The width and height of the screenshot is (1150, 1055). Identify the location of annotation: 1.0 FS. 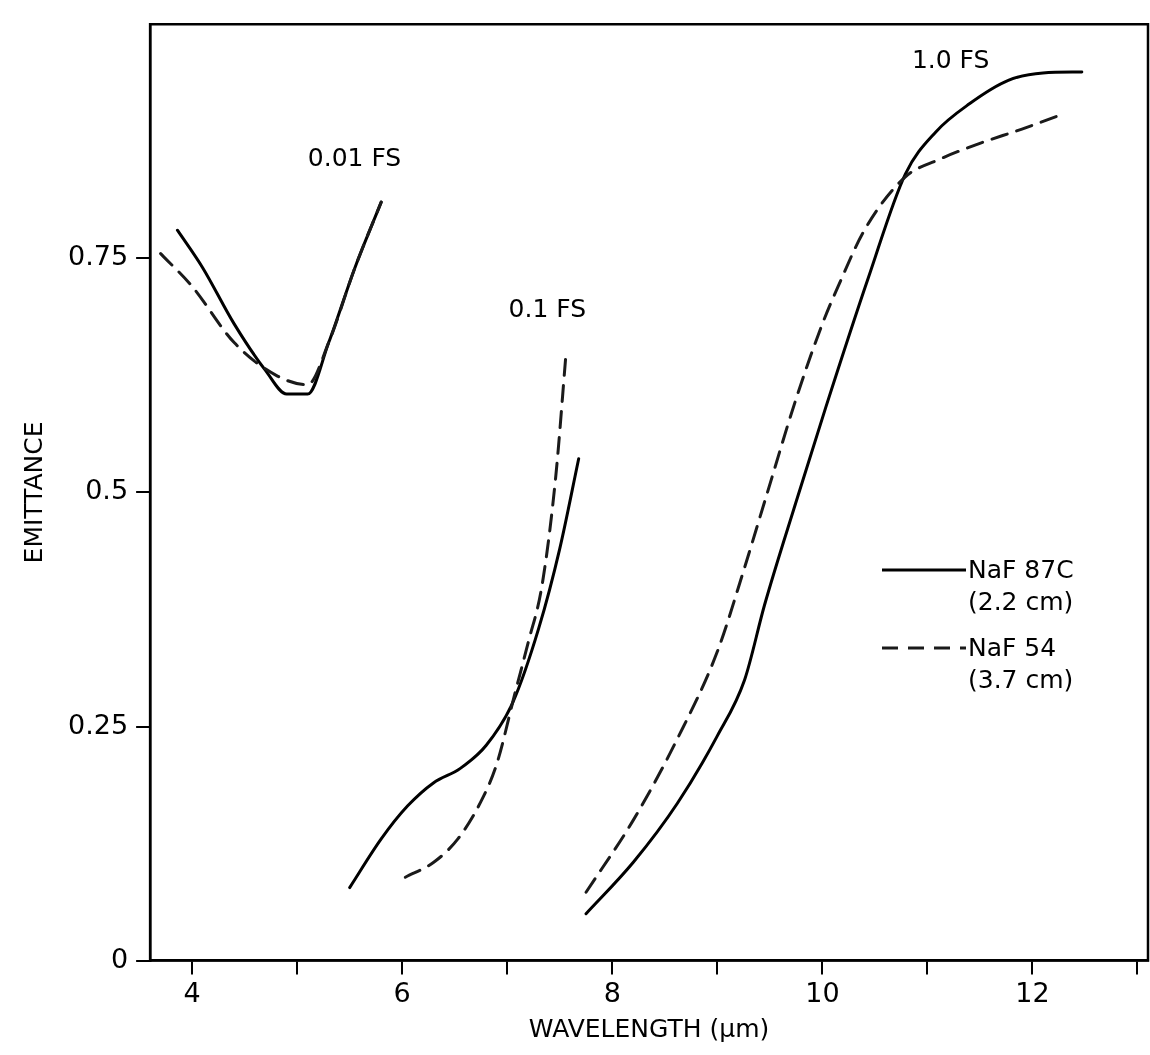
(950, 59).